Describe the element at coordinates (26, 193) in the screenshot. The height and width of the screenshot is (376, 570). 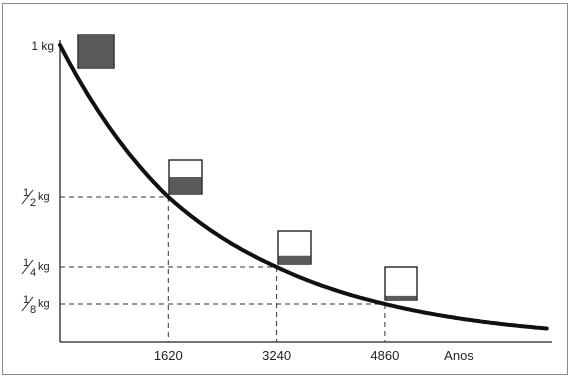
I see `y-tick-numerator-1: 1` at that location.